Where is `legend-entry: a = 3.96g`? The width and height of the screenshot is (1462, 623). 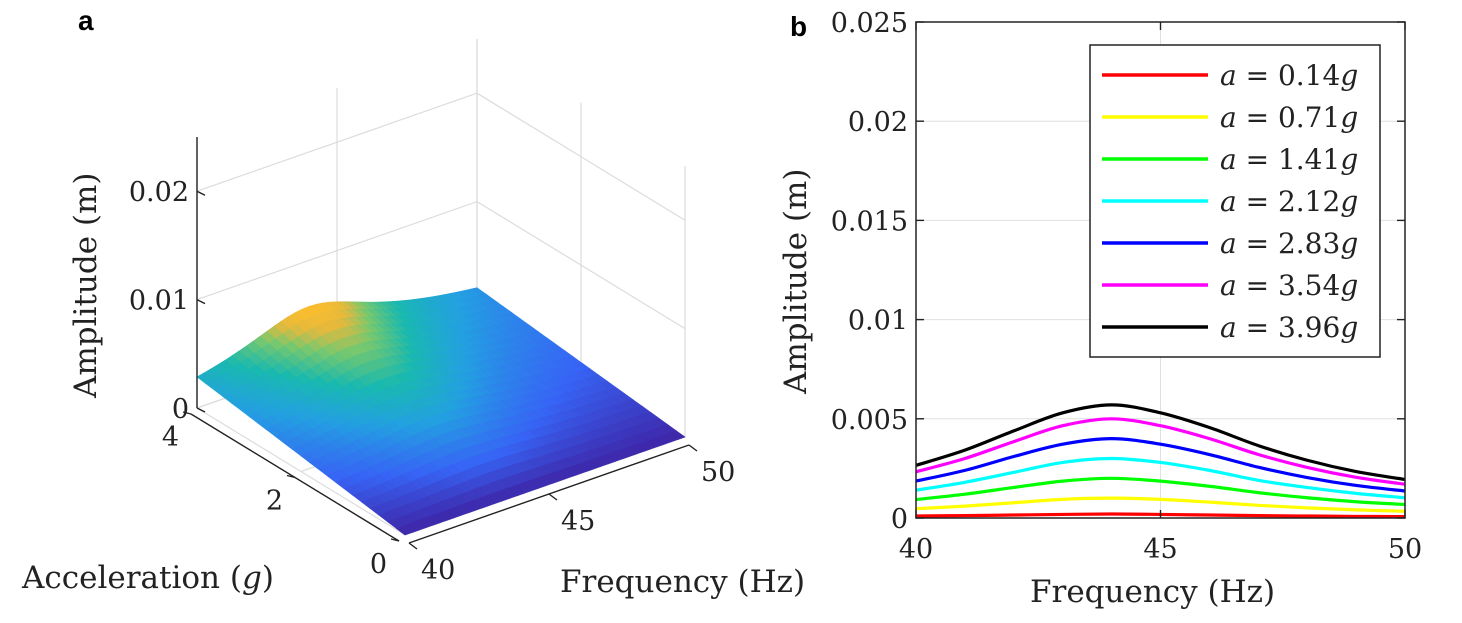 legend-entry: a = 3.96g is located at coordinates (1289, 327).